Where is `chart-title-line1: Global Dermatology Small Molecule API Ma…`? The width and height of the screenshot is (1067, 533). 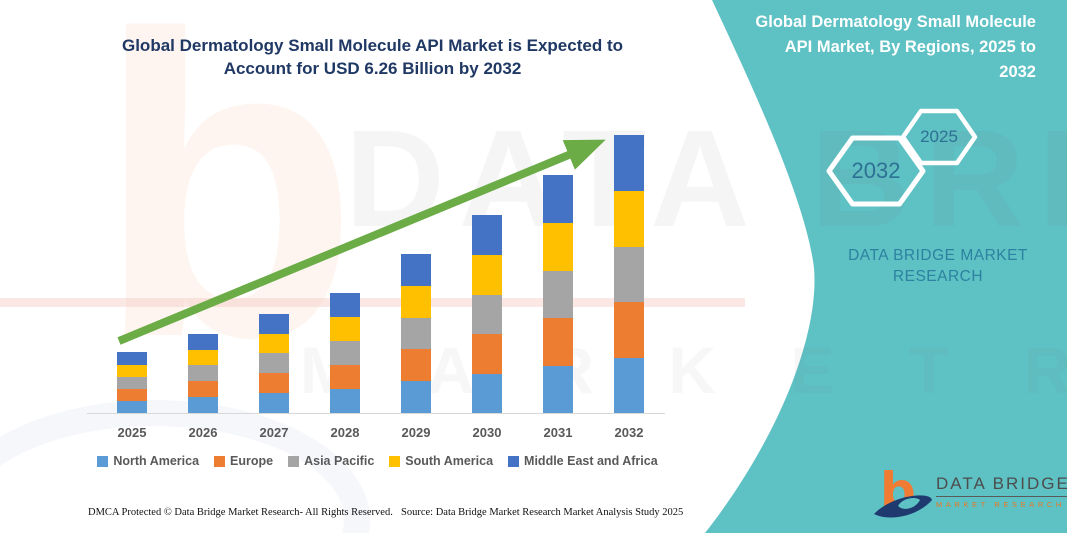
chart-title-line1: Global Dermatology Small Molecule API Ma… is located at coordinates (372, 45).